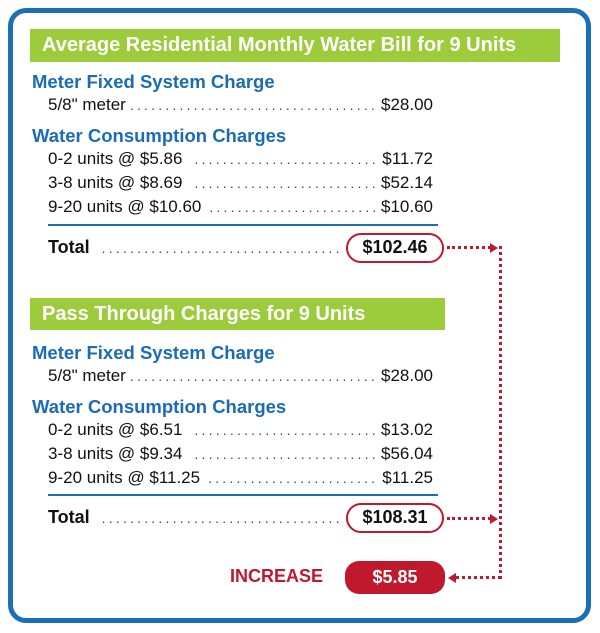  Describe the element at coordinates (159, 135) in the screenshot. I see `section-1-consumption-heading: Water Consumption Charges` at that location.